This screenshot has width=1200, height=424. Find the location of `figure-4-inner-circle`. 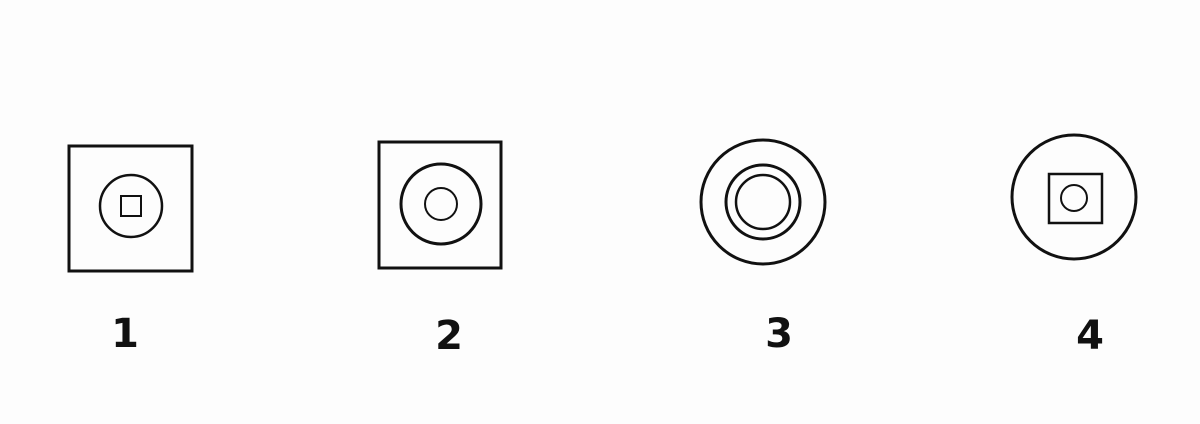

figure-4-inner-circle is located at coordinates (1074, 198).